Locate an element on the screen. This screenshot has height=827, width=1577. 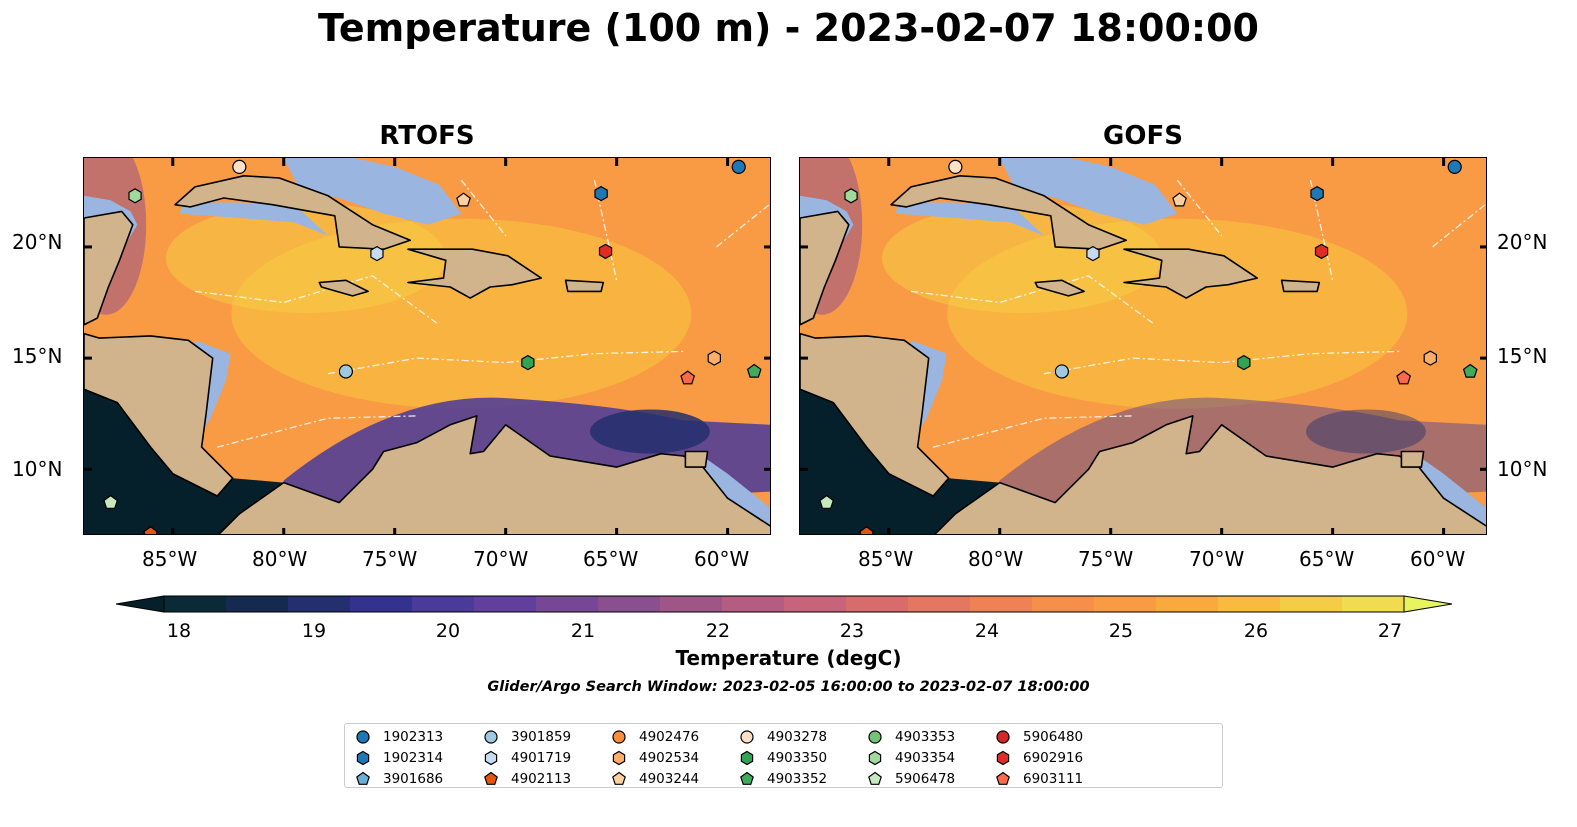
temperature-colorbar is located at coordinates (784, 604).